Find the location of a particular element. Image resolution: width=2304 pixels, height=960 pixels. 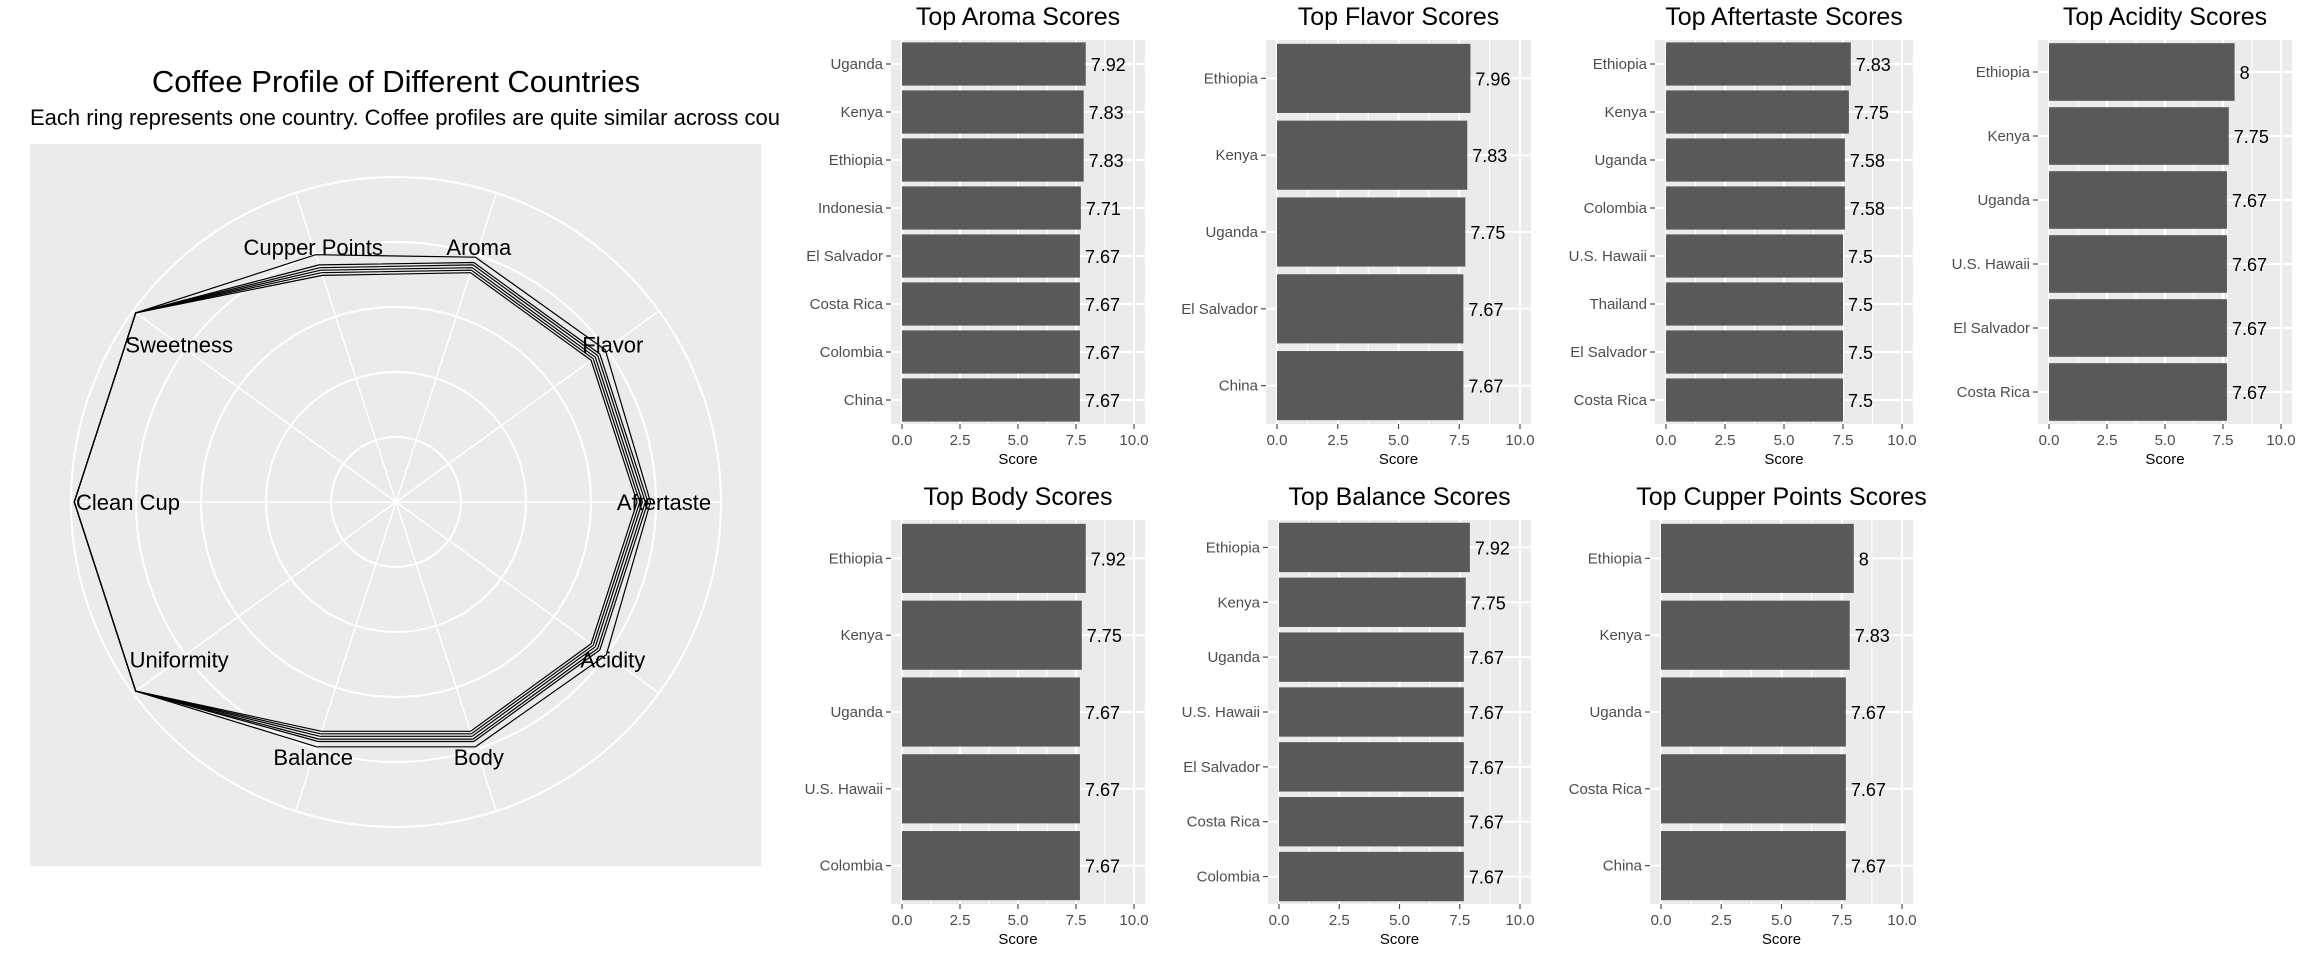

category-label: U.S. Hawaii is located at coordinates (844, 789).